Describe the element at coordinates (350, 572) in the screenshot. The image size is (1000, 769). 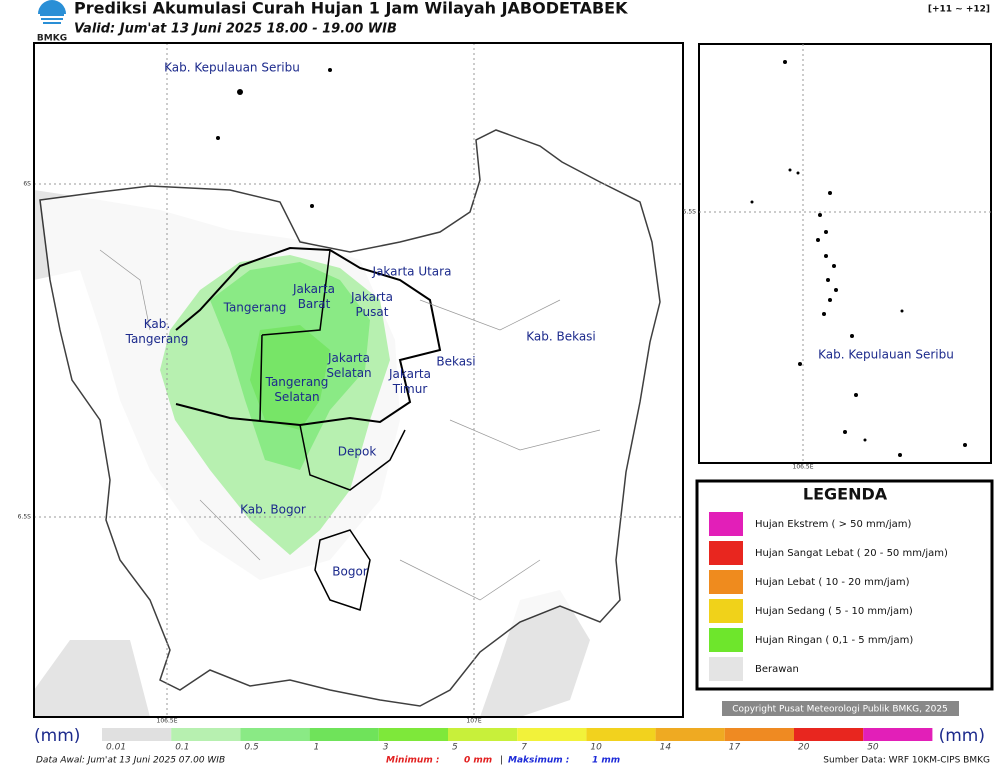
I see `region-label: Bogor` at that location.